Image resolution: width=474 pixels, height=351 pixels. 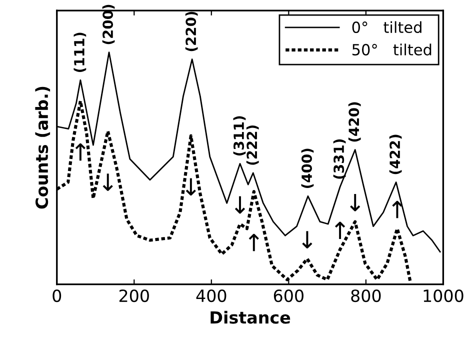 What do you see at coordinates (387, 27) in the screenshot?
I see `legend-label: 0° tilted` at bounding box center [387, 27].